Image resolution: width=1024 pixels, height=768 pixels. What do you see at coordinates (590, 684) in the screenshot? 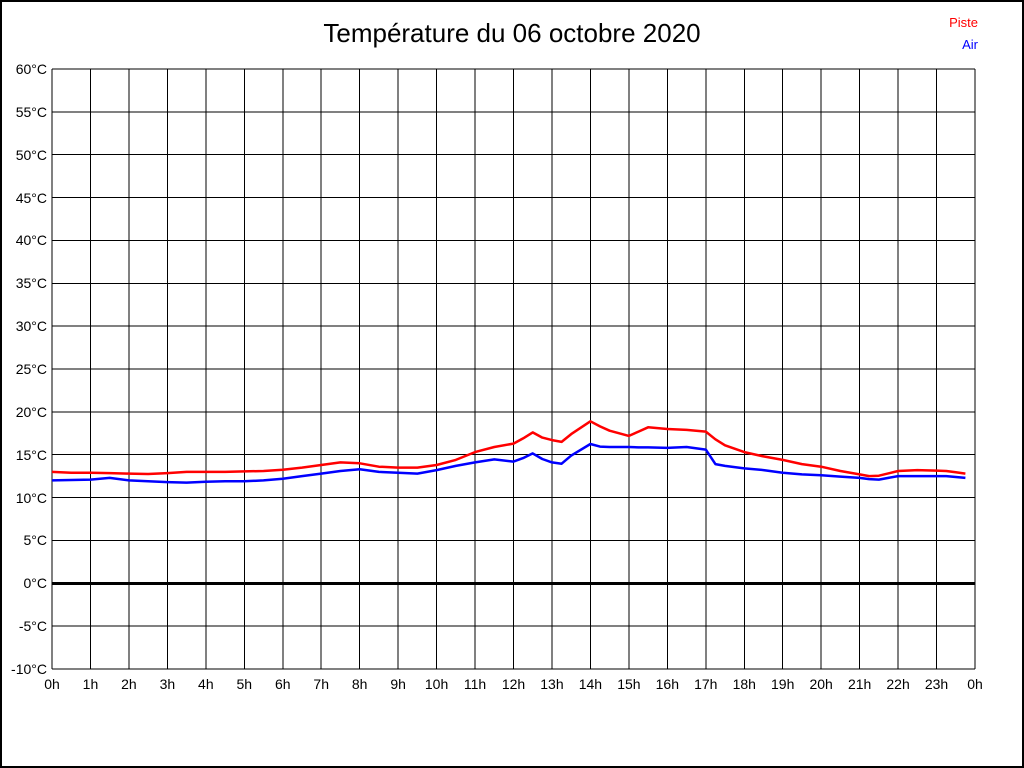
I see `x-tick-label: 14h` at bounding box center [590, 684].